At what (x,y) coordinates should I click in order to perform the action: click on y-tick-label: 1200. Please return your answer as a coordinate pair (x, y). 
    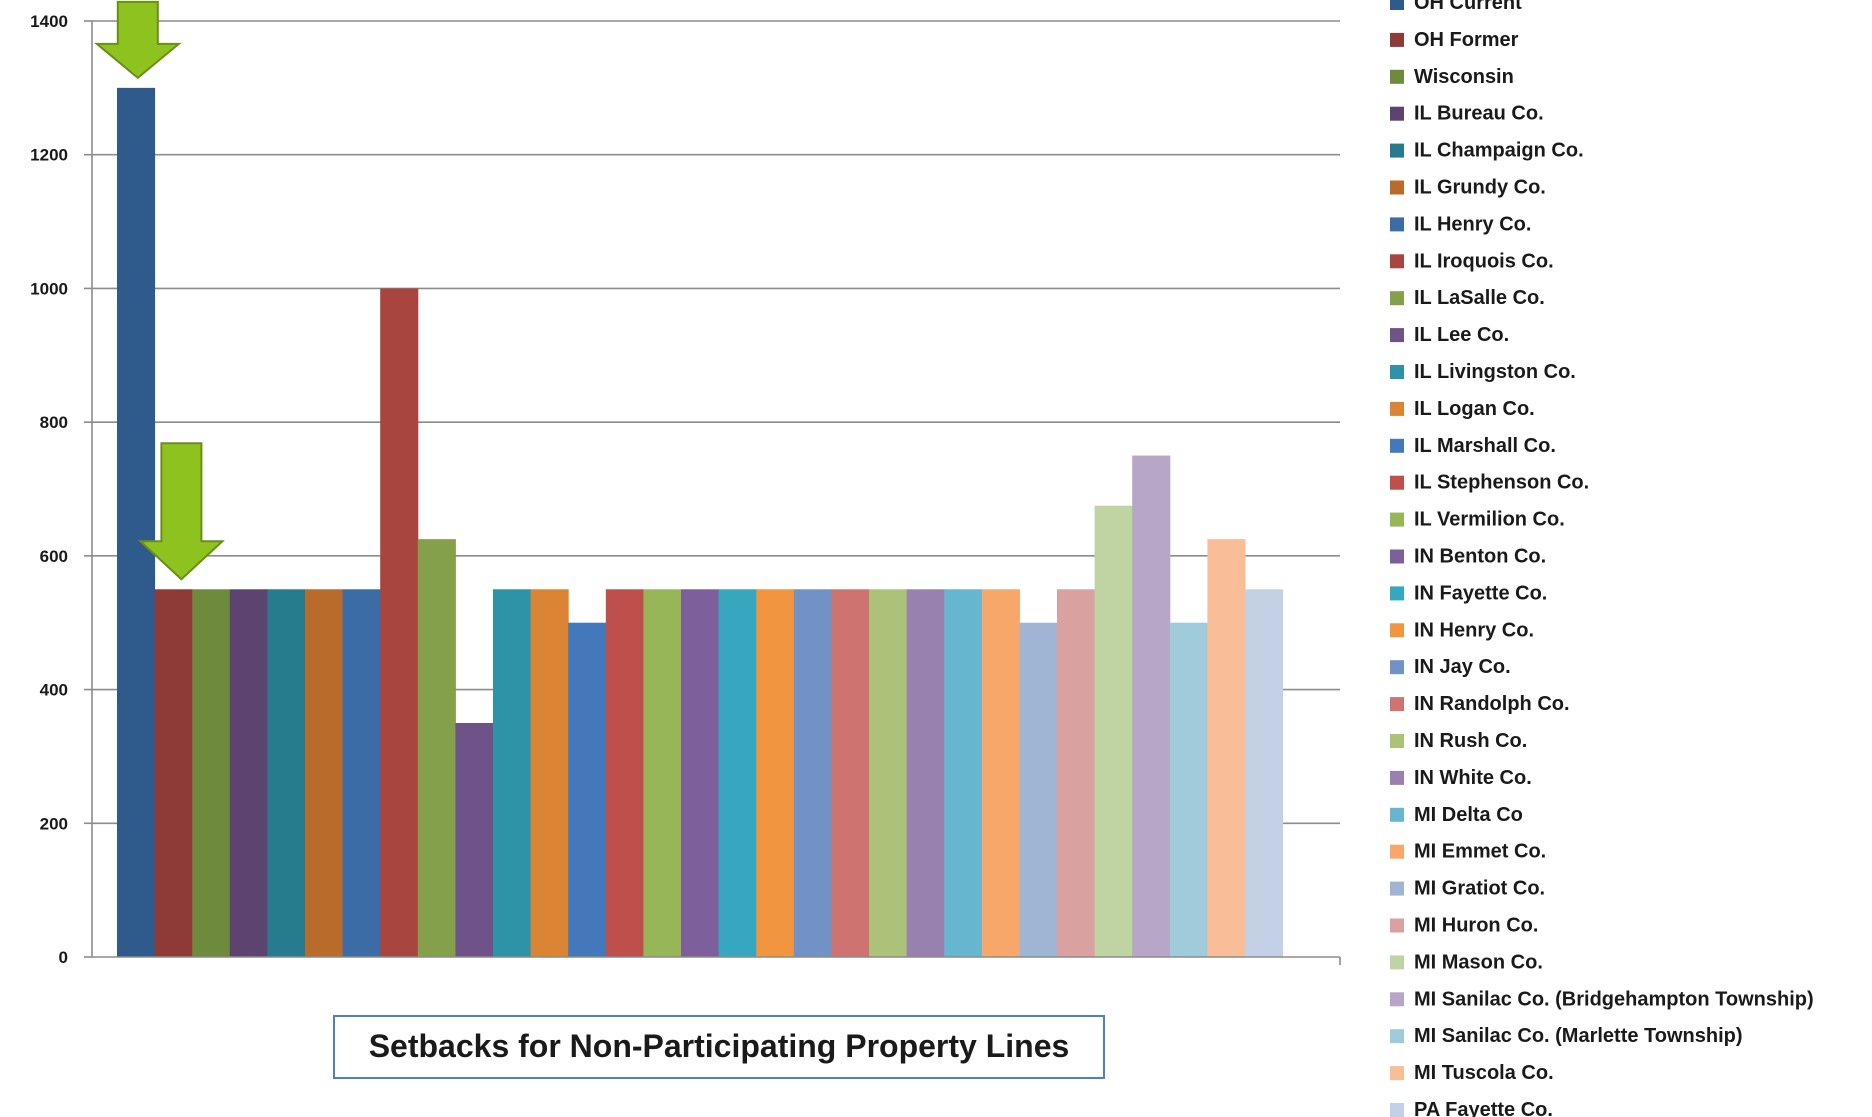
    Looking at the image, I should click on (49, 155).